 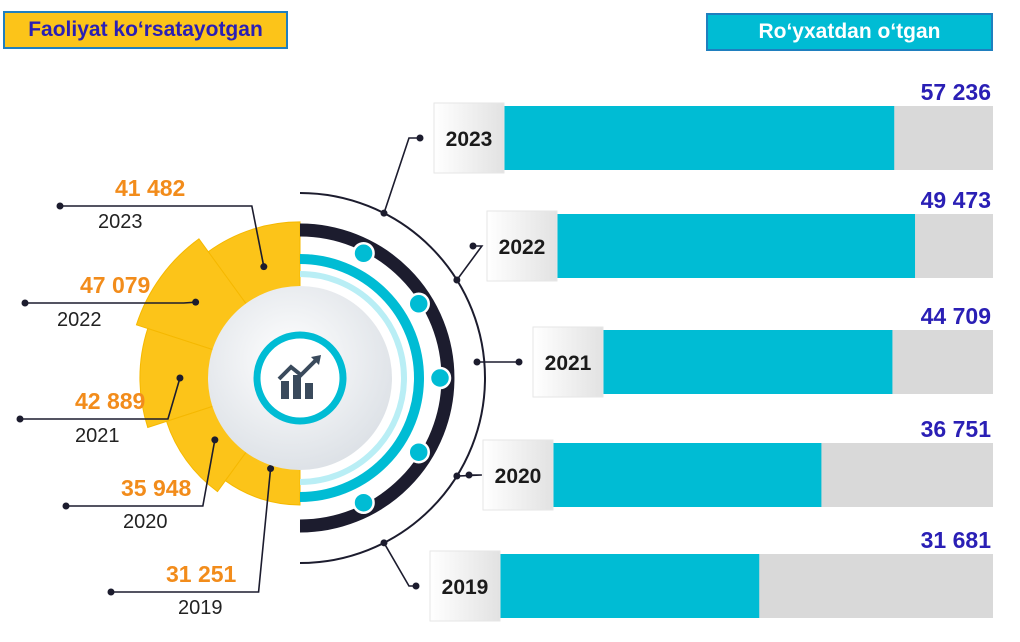 What do you see at coordinates (956, 540) in the screenshot?
I see `bar-value-label-2019: 31 681` at bounding box center [956, 540].